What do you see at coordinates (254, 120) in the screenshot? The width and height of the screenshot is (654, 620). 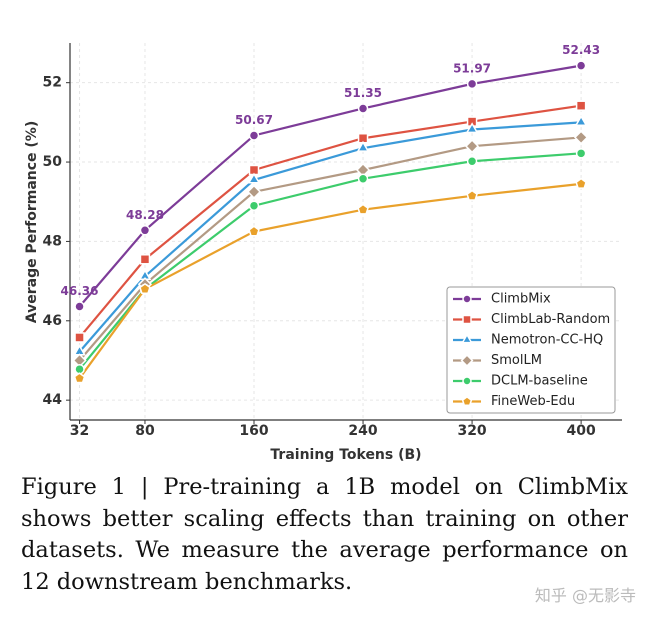 I see `data-label: 50.67` at bounding box center [254, 120].